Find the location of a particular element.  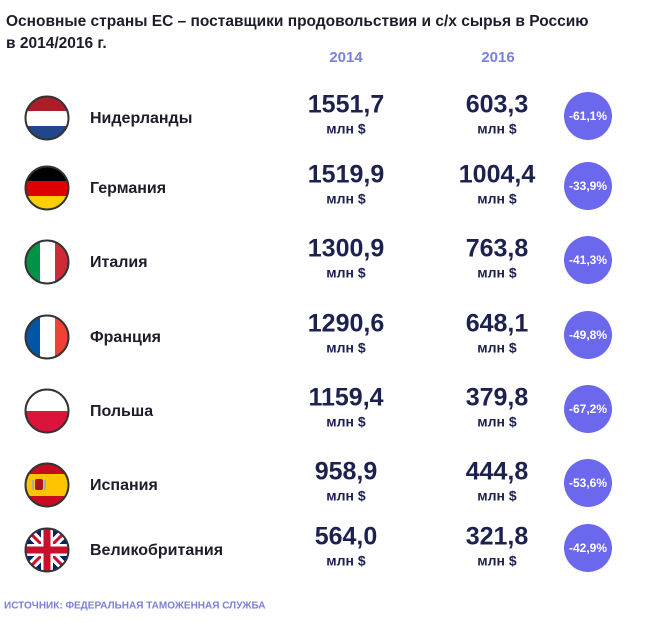

column-header: 2016 is located at coordinates (497, 57).